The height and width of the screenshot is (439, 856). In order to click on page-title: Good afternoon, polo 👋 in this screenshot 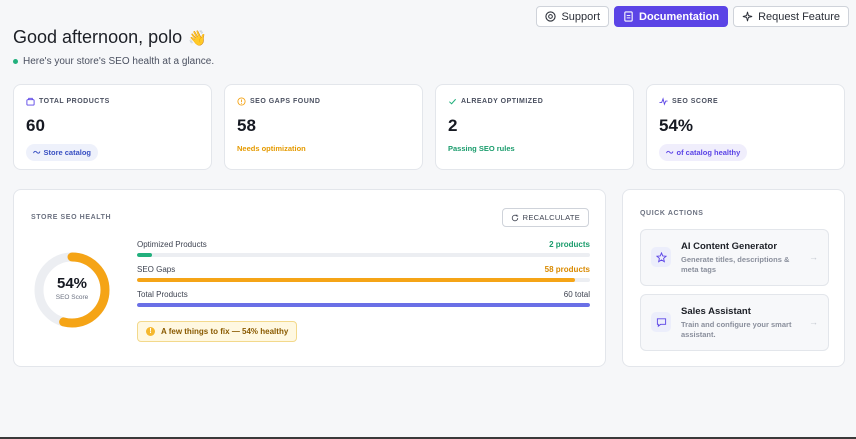, I will do `click(110, 37)`.